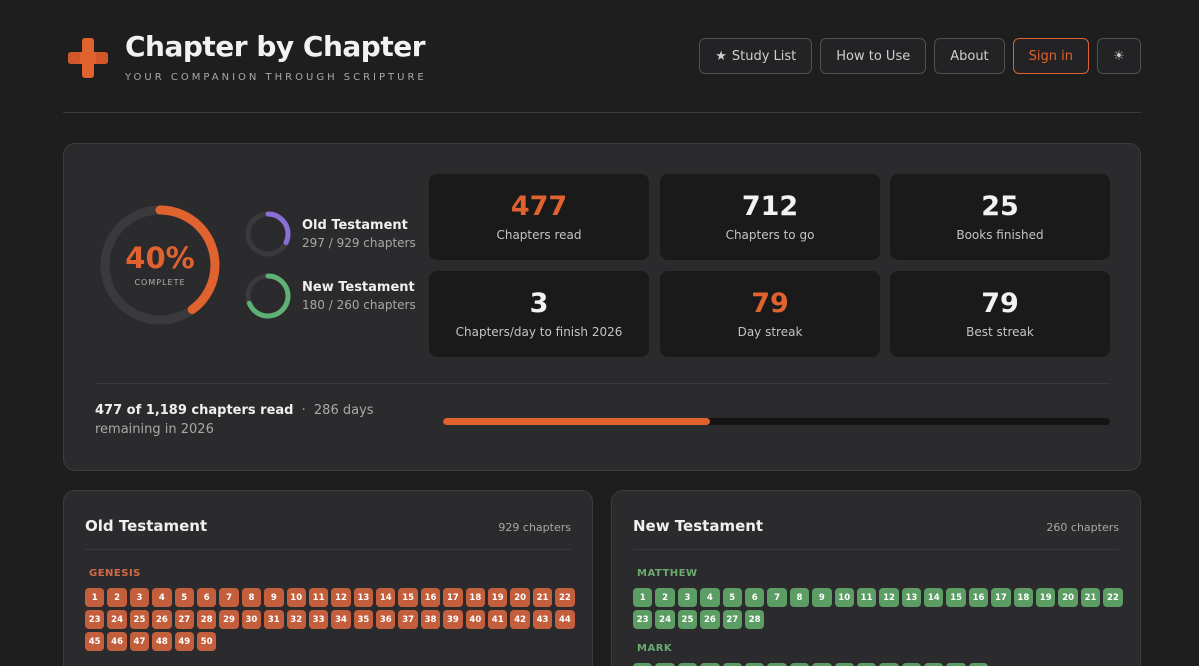 The width and height of the screenshot is (1199, 666). I want to click on genesis-chapter-15: 15, so click(408, 597).